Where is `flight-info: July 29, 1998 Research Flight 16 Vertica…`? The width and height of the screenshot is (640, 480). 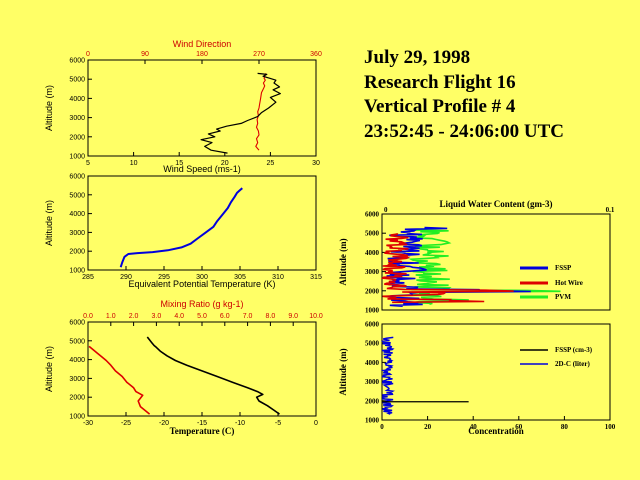 flight-info: July 29, 1998 Research Flight 16 Vertica… is located at coordinates (464, 95).